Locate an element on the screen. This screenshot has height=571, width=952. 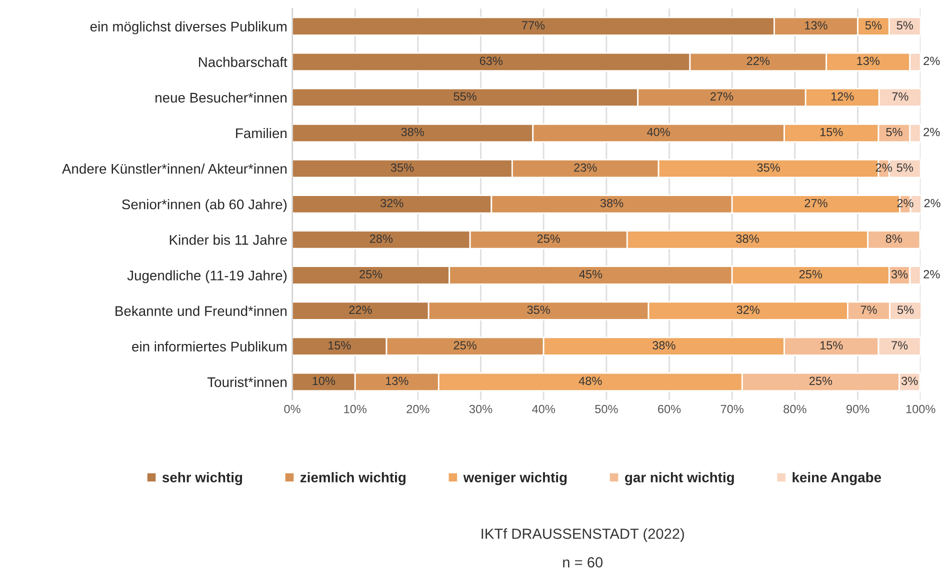
y-tick-label: ein informiertes Publikum is located at coordinates (209, 346).